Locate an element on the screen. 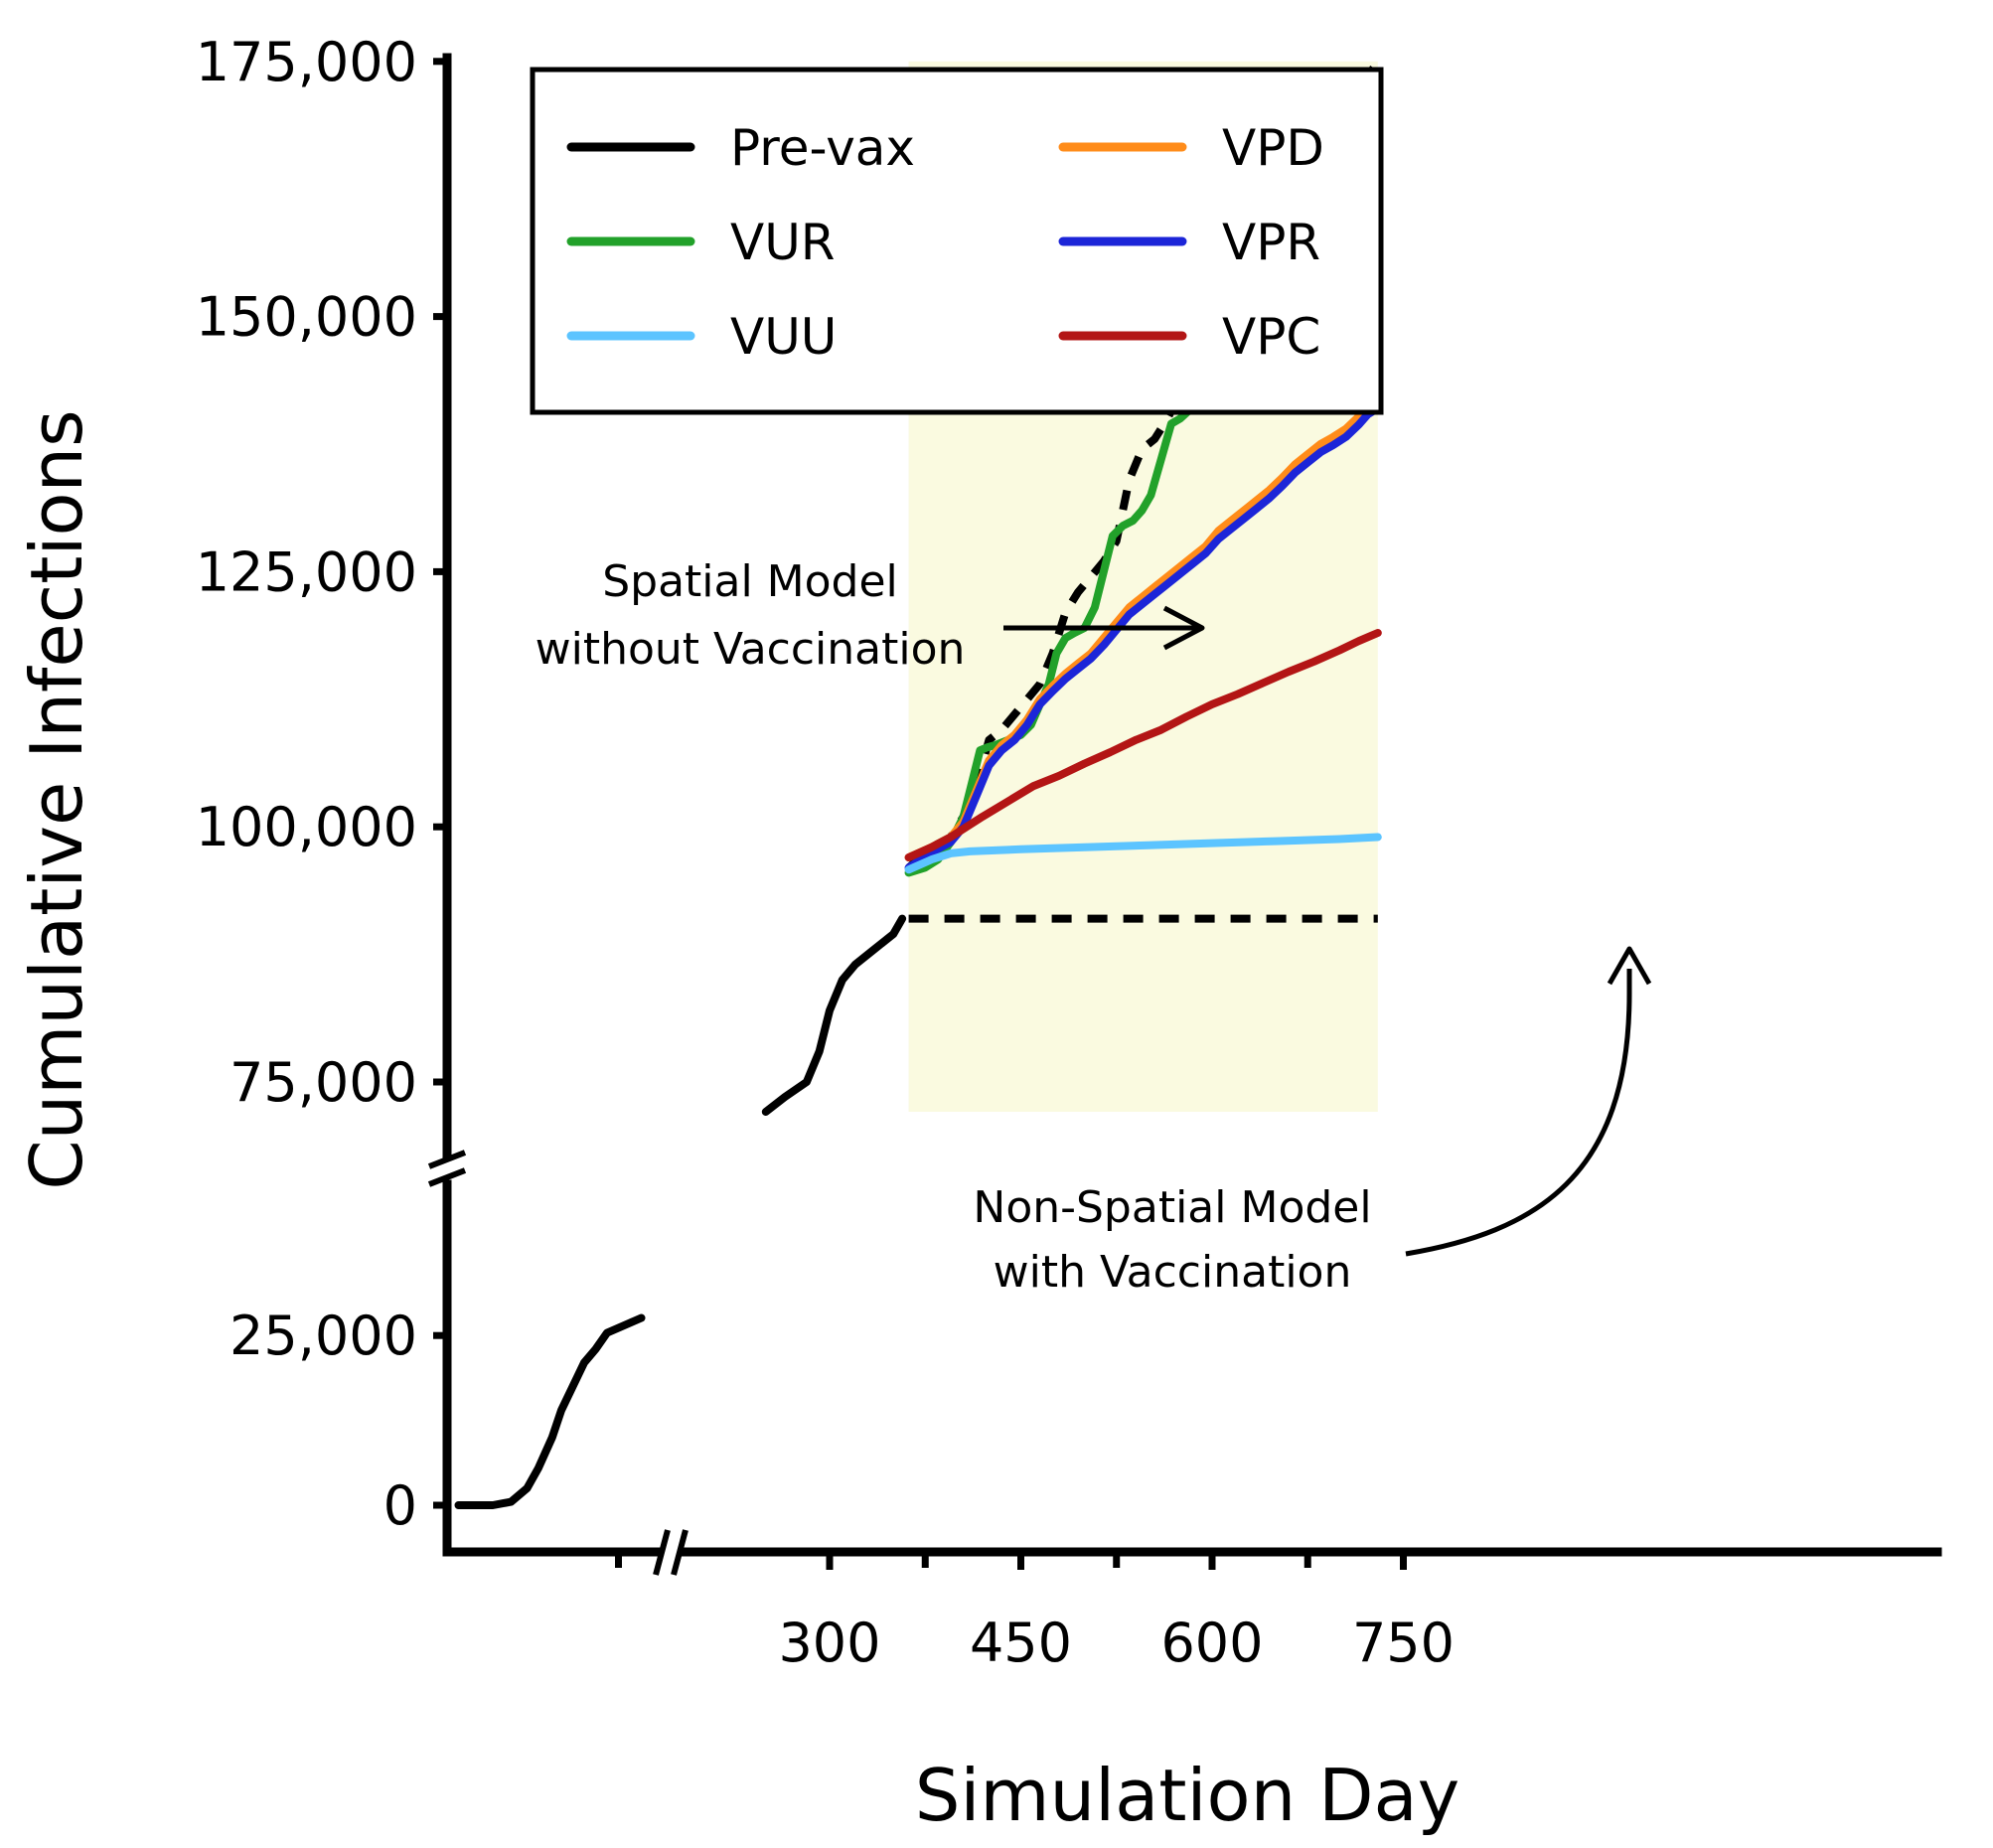 The width and height of the screenshot is (1993, 1848). legend-box is located at coordinates (957, 241).